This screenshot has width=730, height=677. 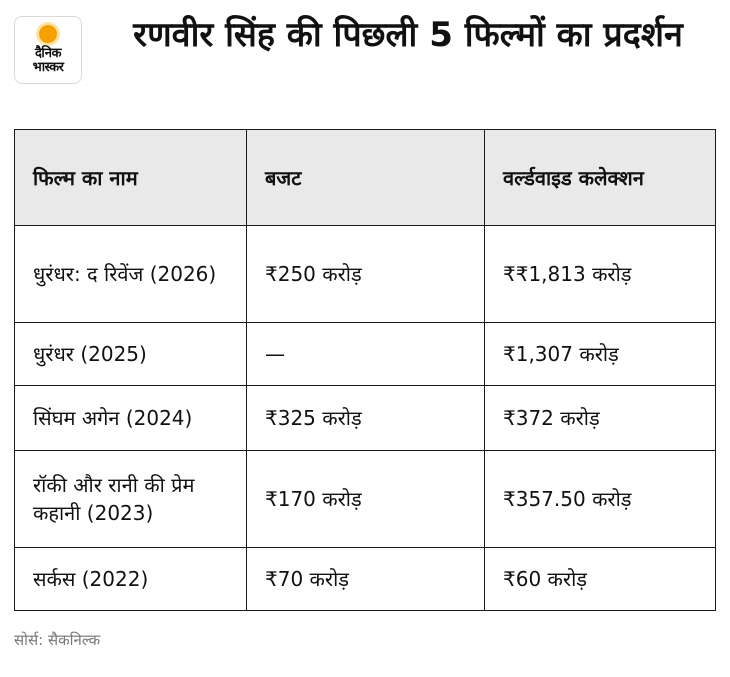 I want to click on budget-cell: —, so click(x=365, y=354).